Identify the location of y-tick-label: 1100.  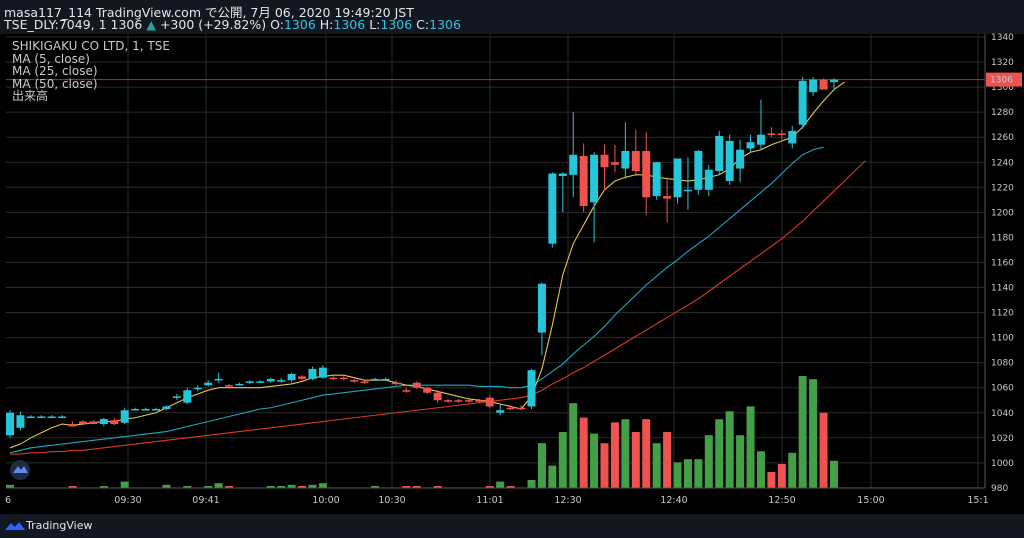
(1002, 339).